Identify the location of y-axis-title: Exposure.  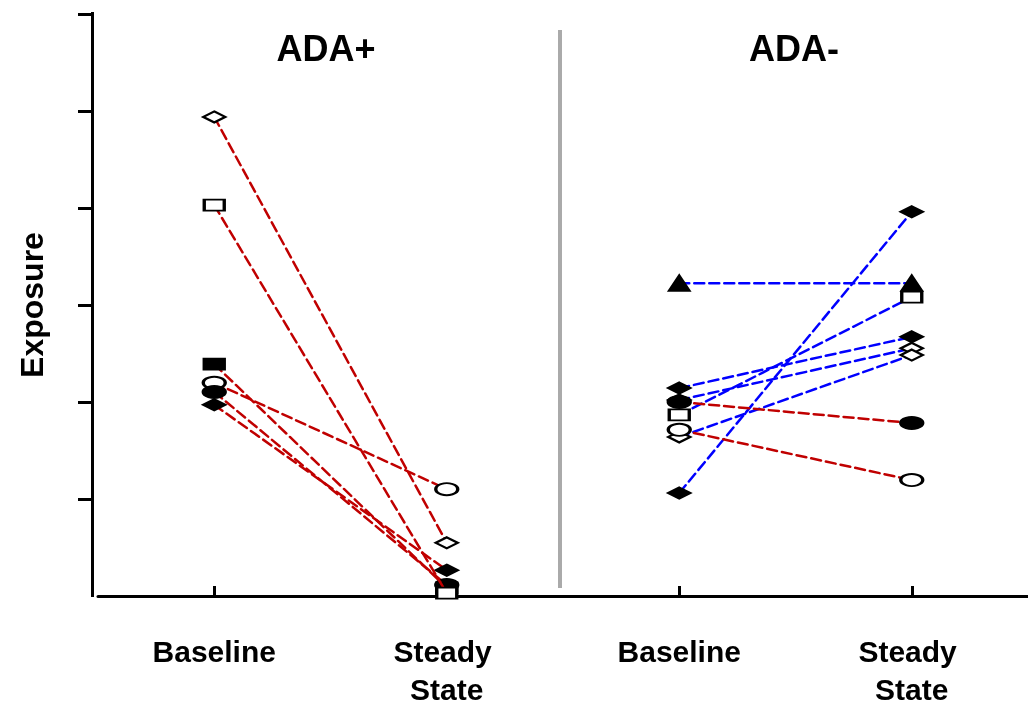
(32, 305).